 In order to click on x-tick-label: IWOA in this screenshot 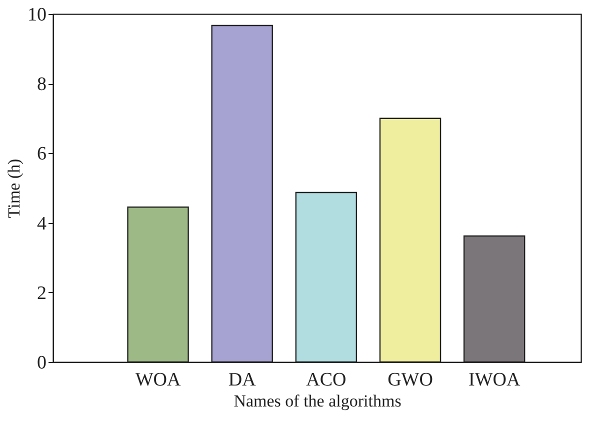, I will do `click(494, 380)`.